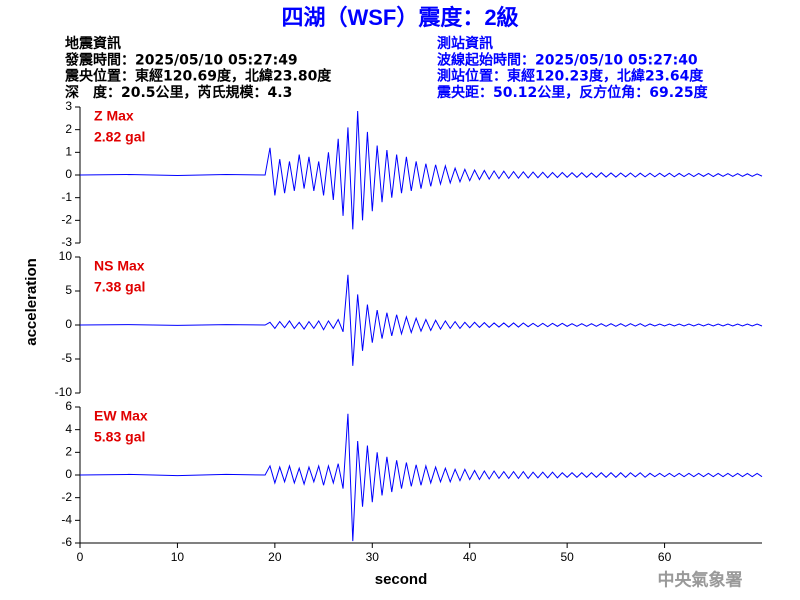  Describe the element at coordinates (401, 579) in the screenshot. I see `x-axis-label: second` at that location.